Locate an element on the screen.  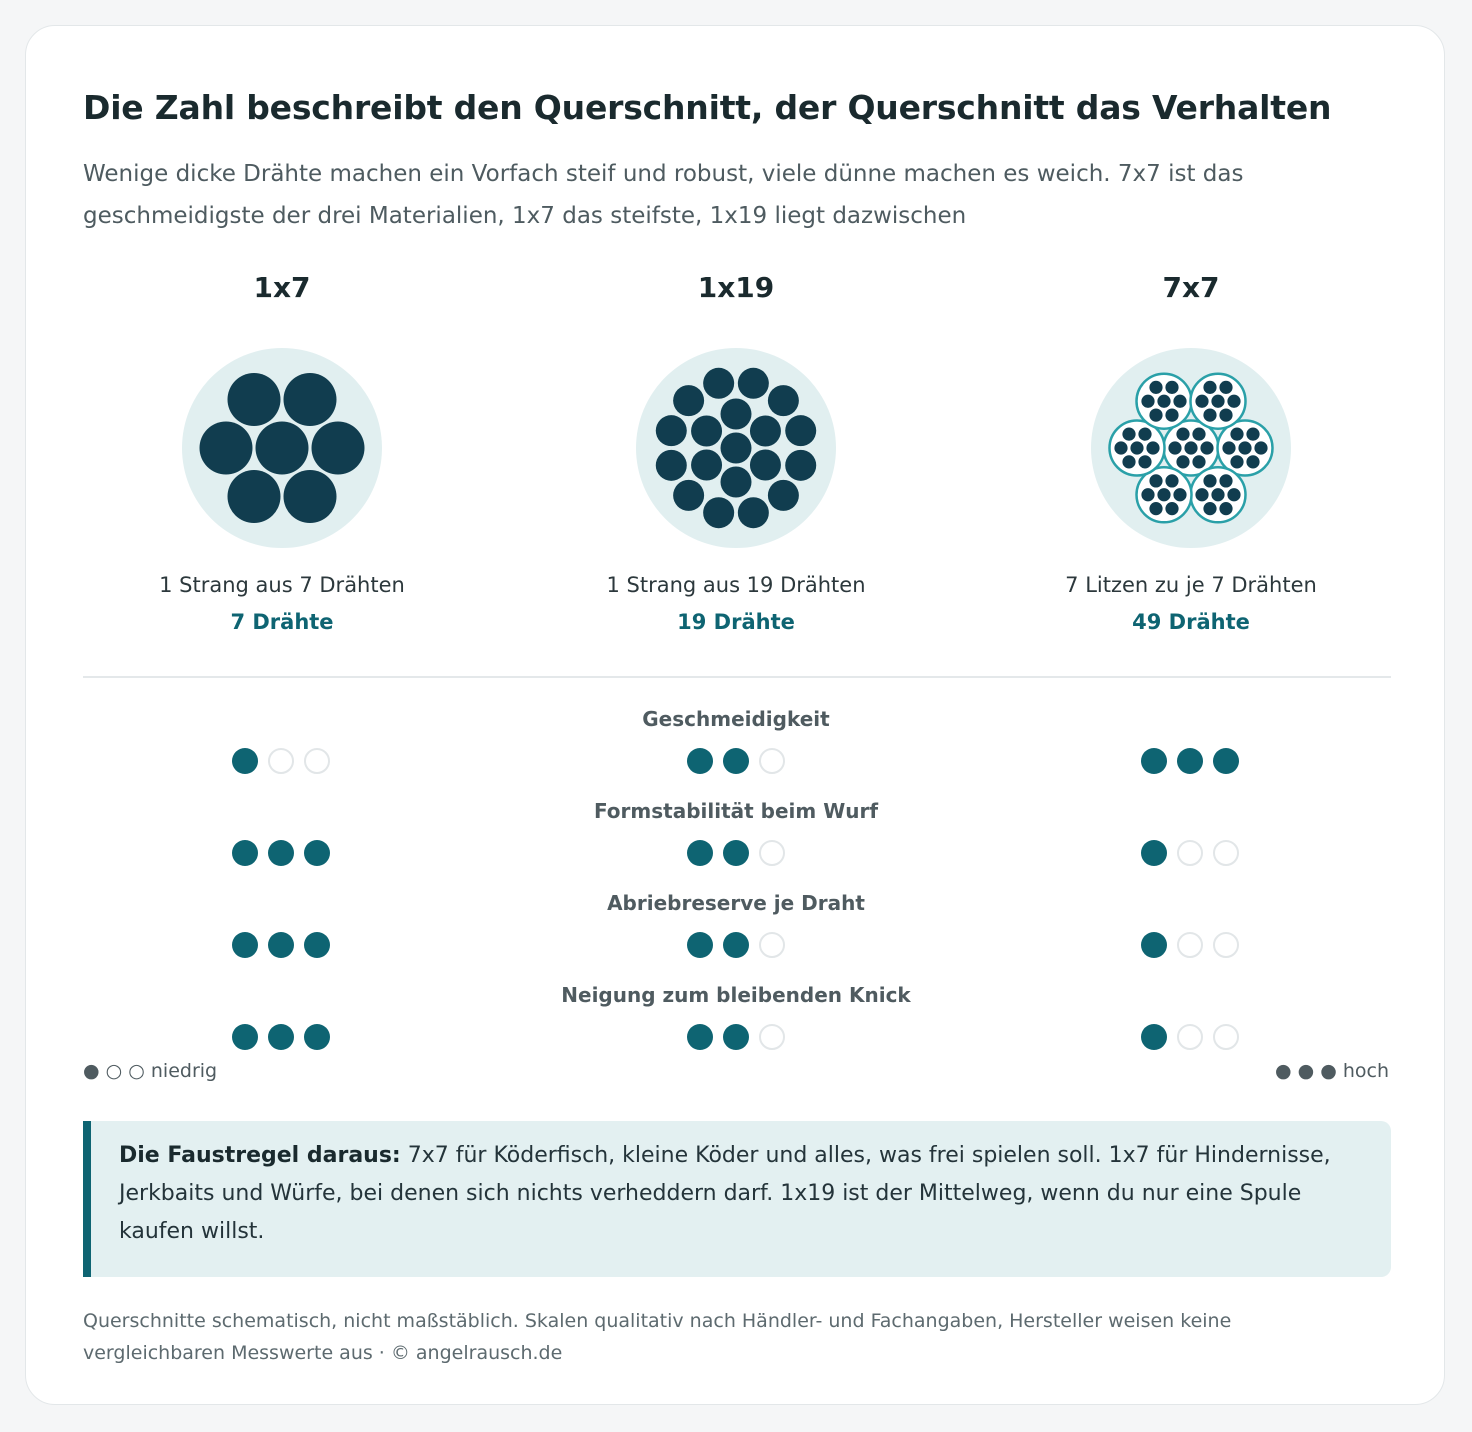
legend-high: ● ● ● hoch is located at coordinates (1332, 1071).